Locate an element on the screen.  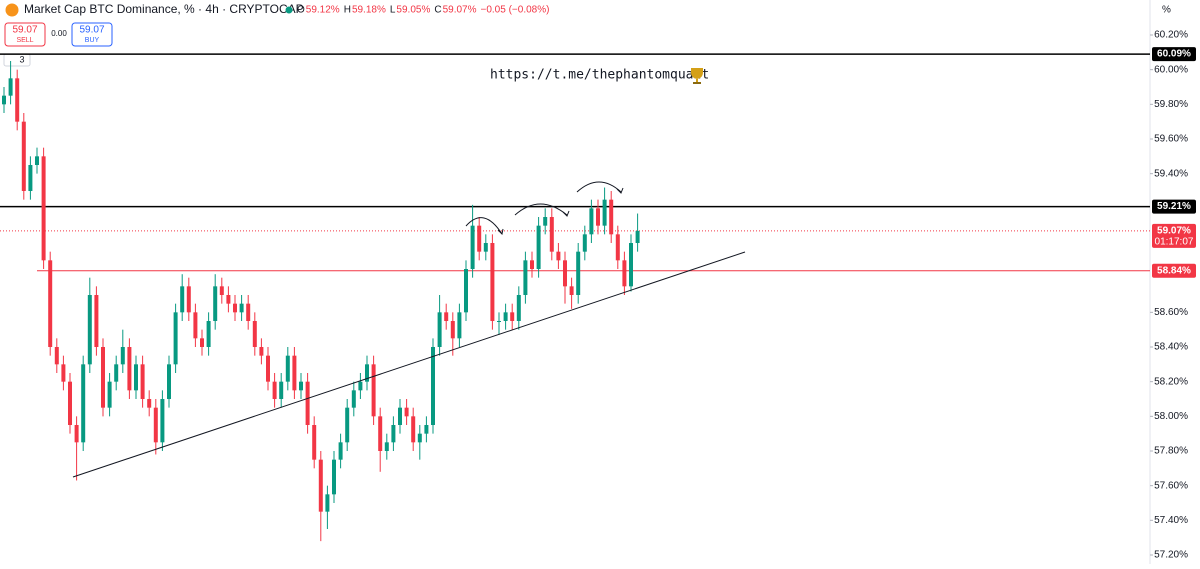
level-label: 58.84% is located at coordinates (1174, 270).